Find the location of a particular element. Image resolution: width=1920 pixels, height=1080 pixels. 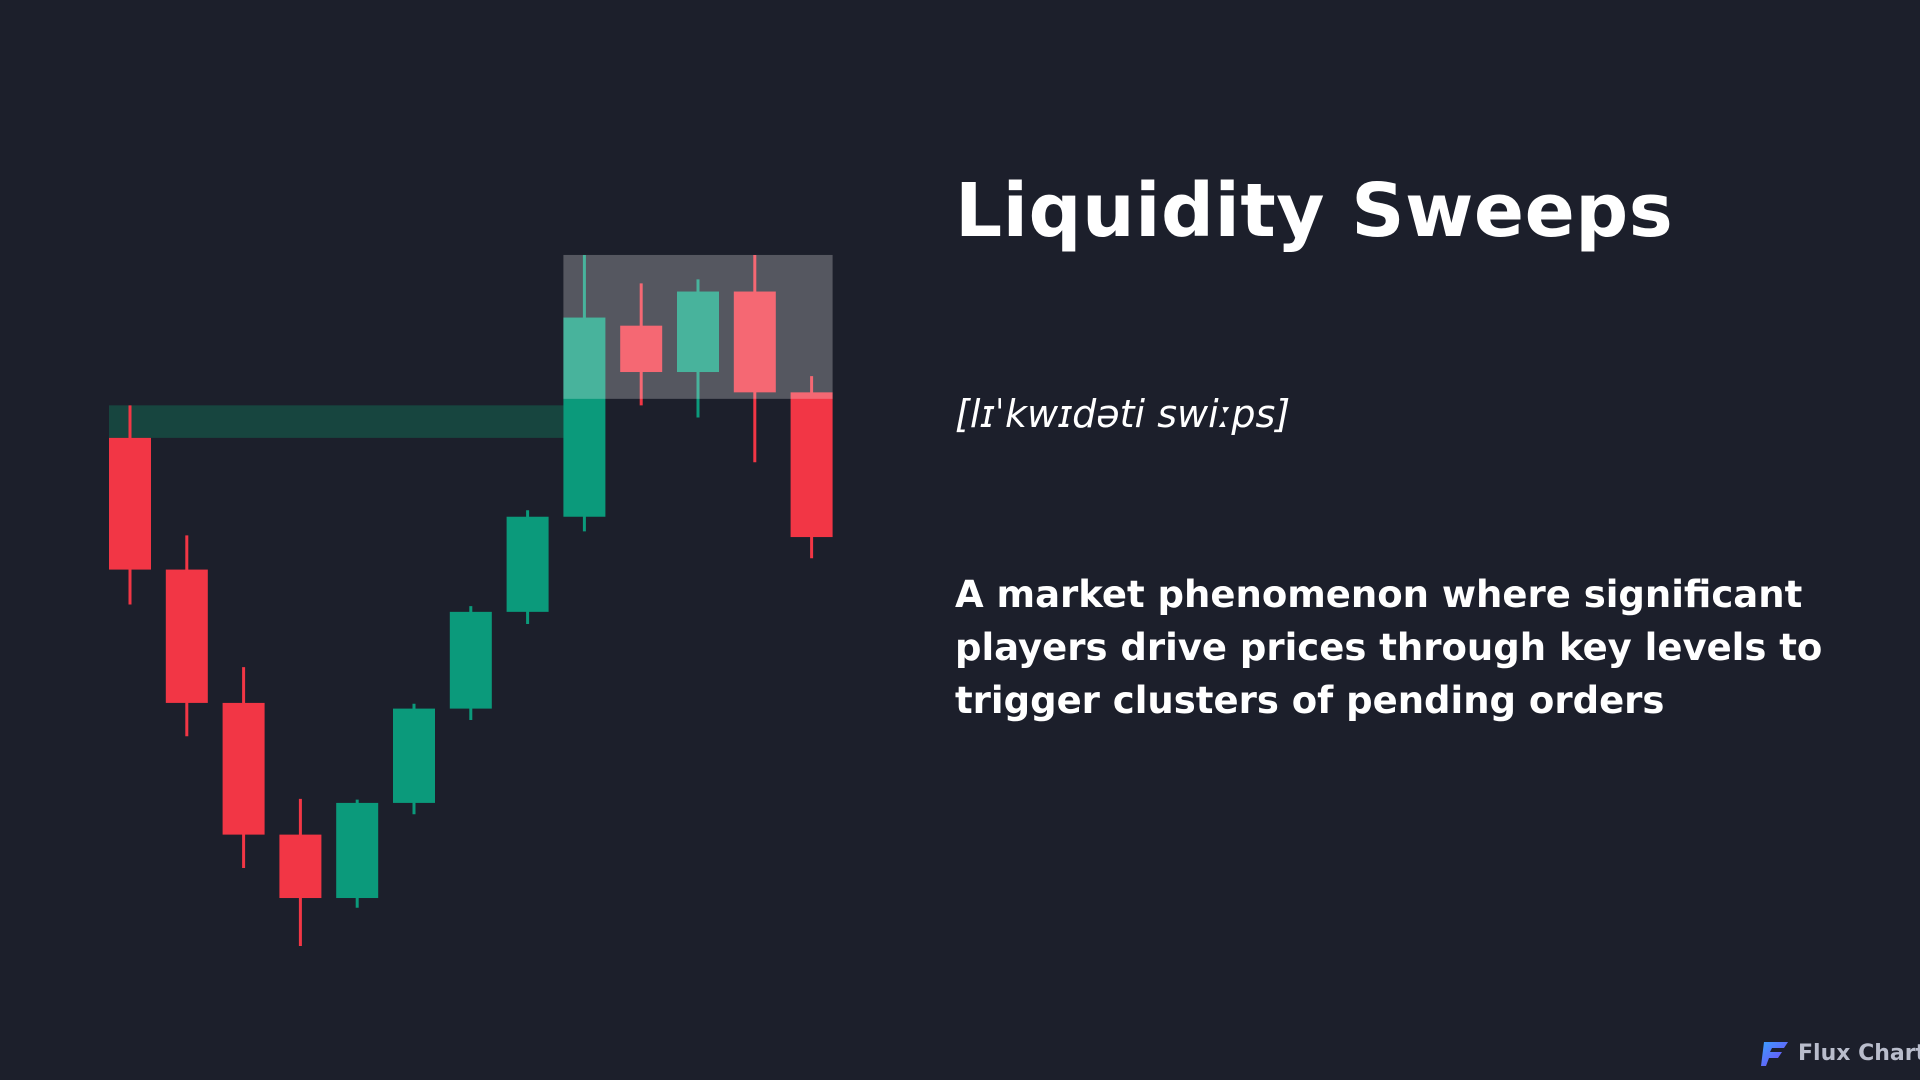

sweep-zone is located at coordinates (698, 326).